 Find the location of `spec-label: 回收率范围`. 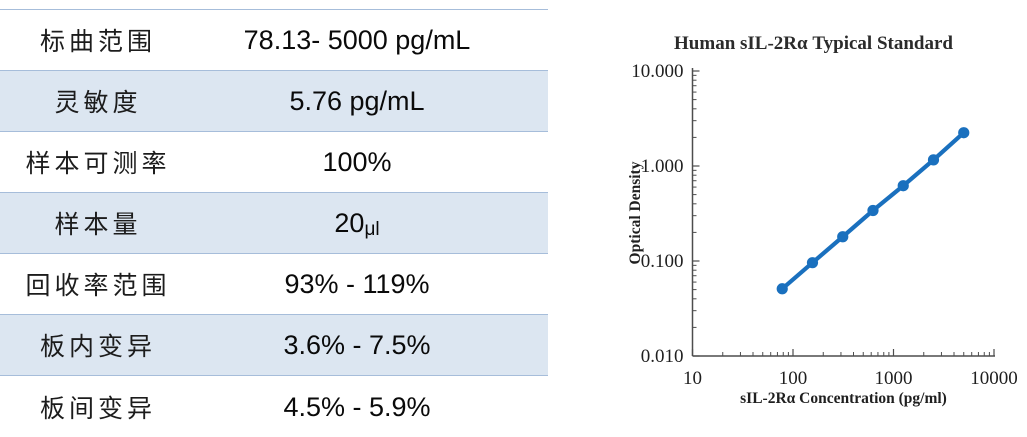

spec-label: 回收率范围 is located at coordinates (98, 286).